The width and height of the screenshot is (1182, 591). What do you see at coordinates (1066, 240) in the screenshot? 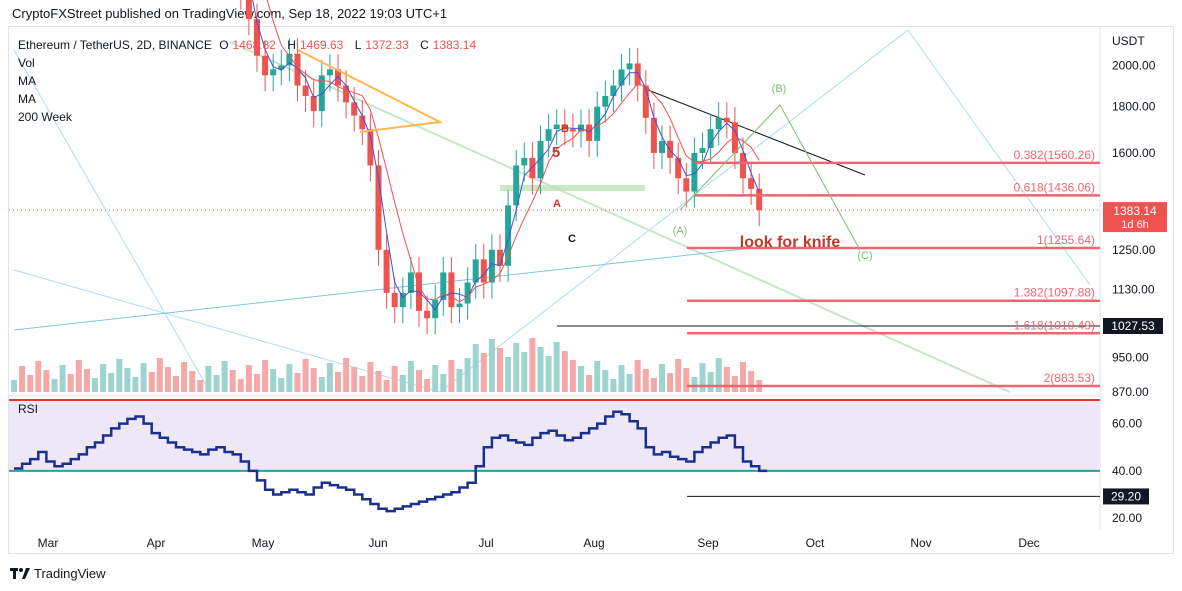
I see `fib-level-label: 1(1255.64)` at bounding box center [1066, 240].